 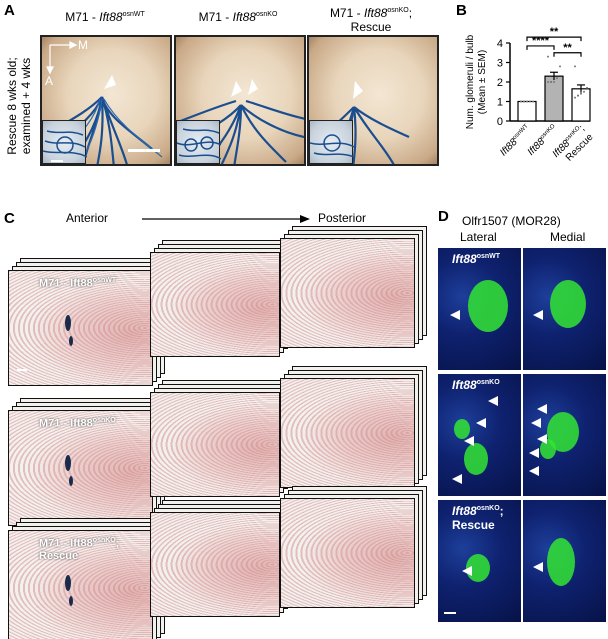 What do you see at coordinates (554, 39) in the screenshot?
I see `significance-bracket` at bounding box center [554, 39].